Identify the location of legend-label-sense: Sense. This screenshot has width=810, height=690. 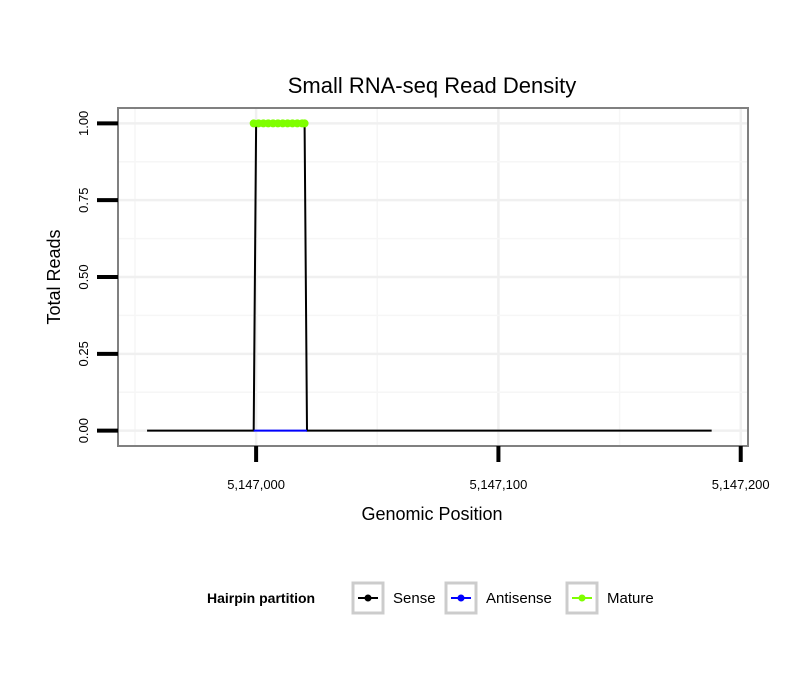
(414, 598).